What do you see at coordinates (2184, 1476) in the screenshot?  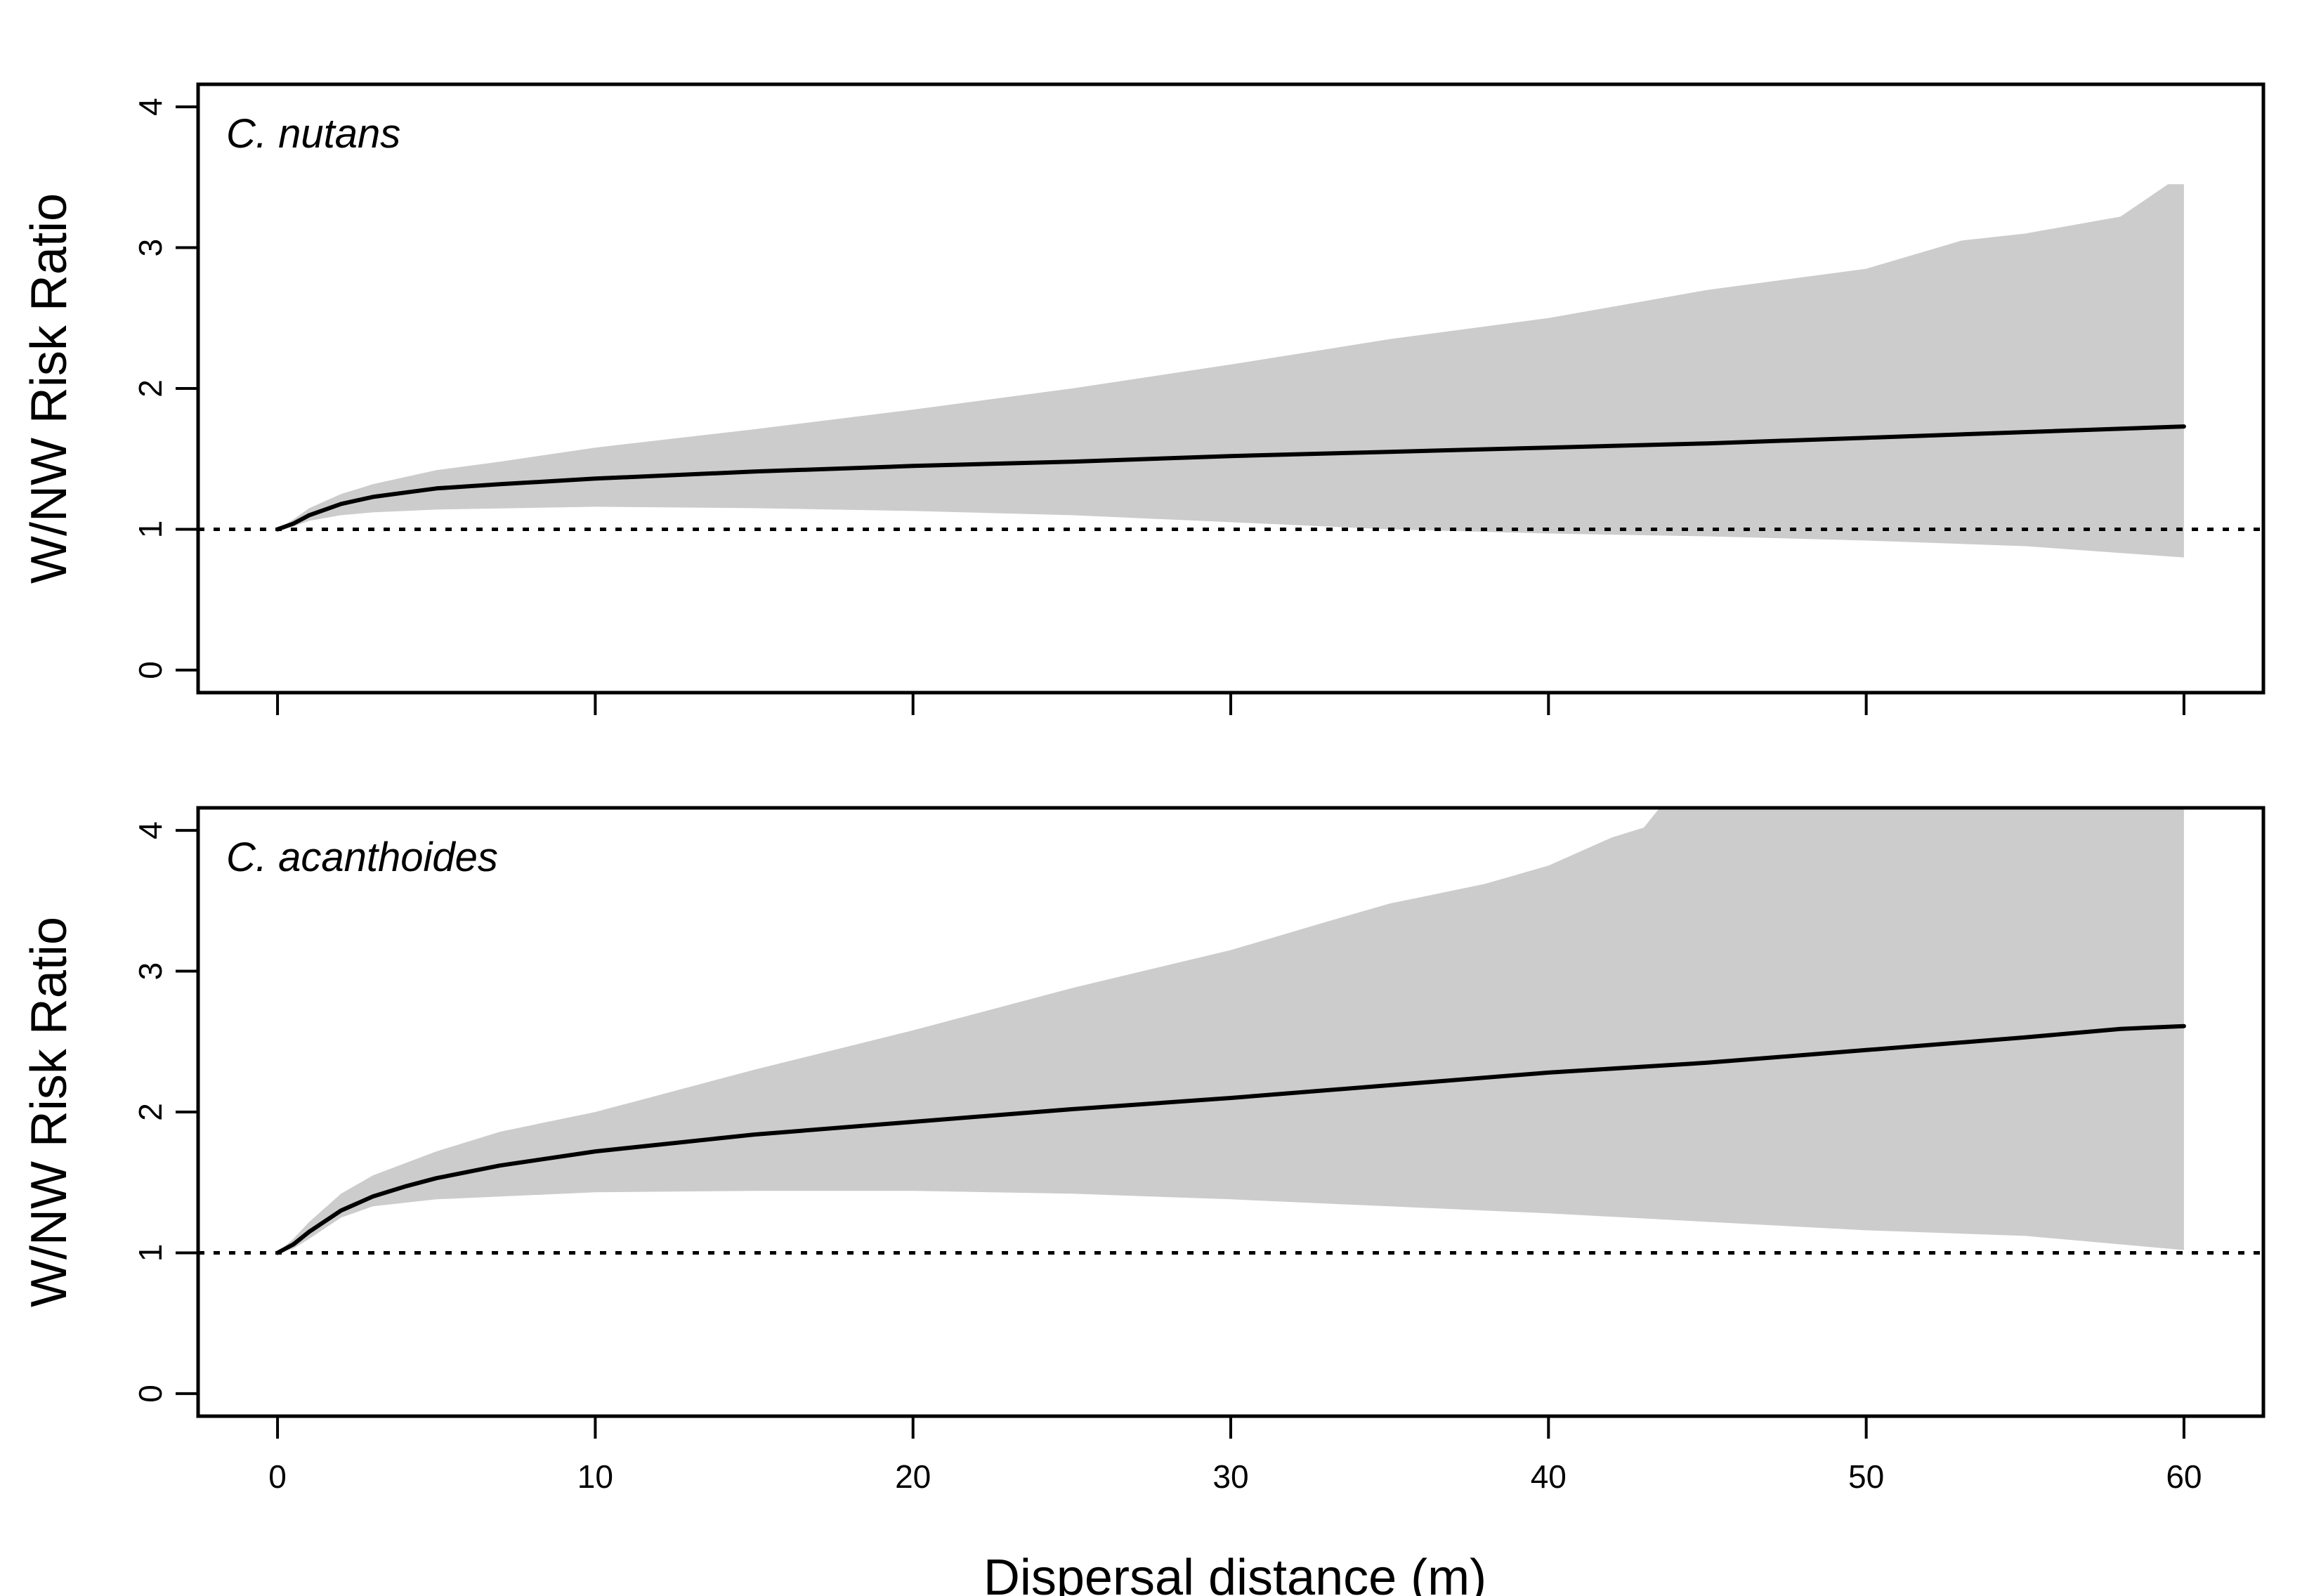 I see `x-tick-label: 60` at bounding box center [2184, 1476].